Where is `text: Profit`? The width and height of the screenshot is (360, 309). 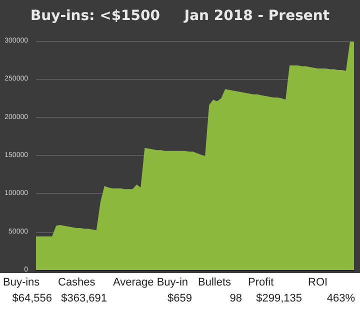 text: Profit is located at coordinates (261, 282).